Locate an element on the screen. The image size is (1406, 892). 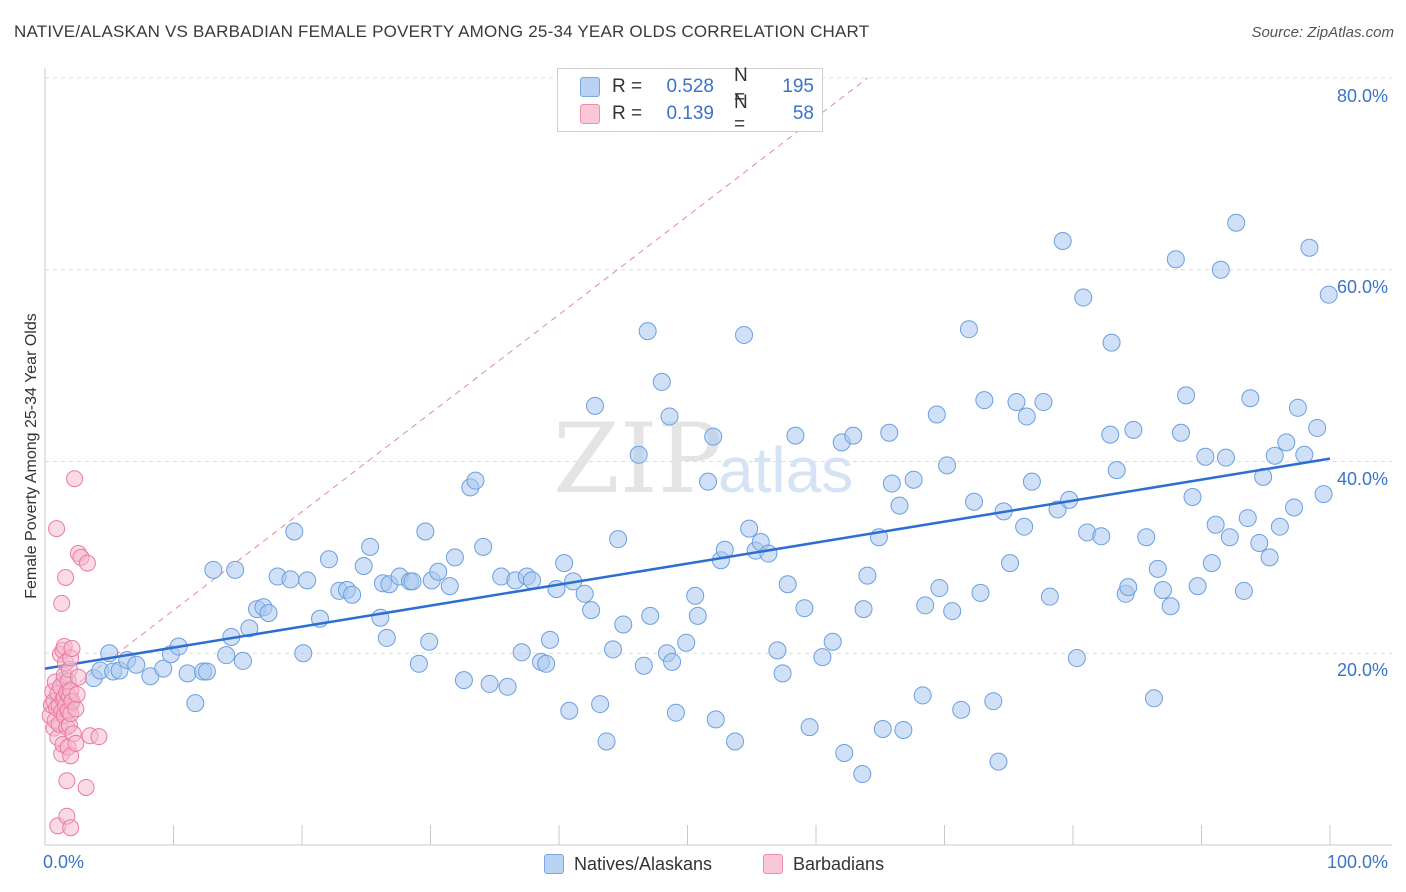
barbadians-legend-label: Barbadians is located at coordinates (839, 863).